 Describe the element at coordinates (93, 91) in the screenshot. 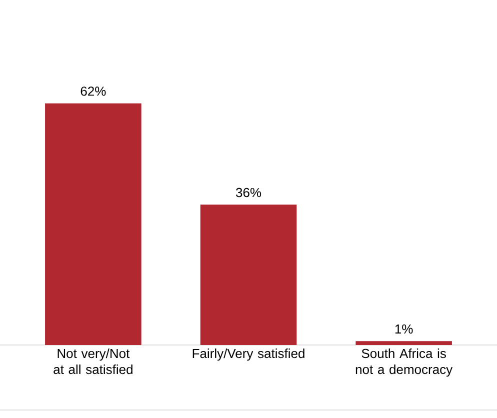

I see `data-label: 62%` at that location.